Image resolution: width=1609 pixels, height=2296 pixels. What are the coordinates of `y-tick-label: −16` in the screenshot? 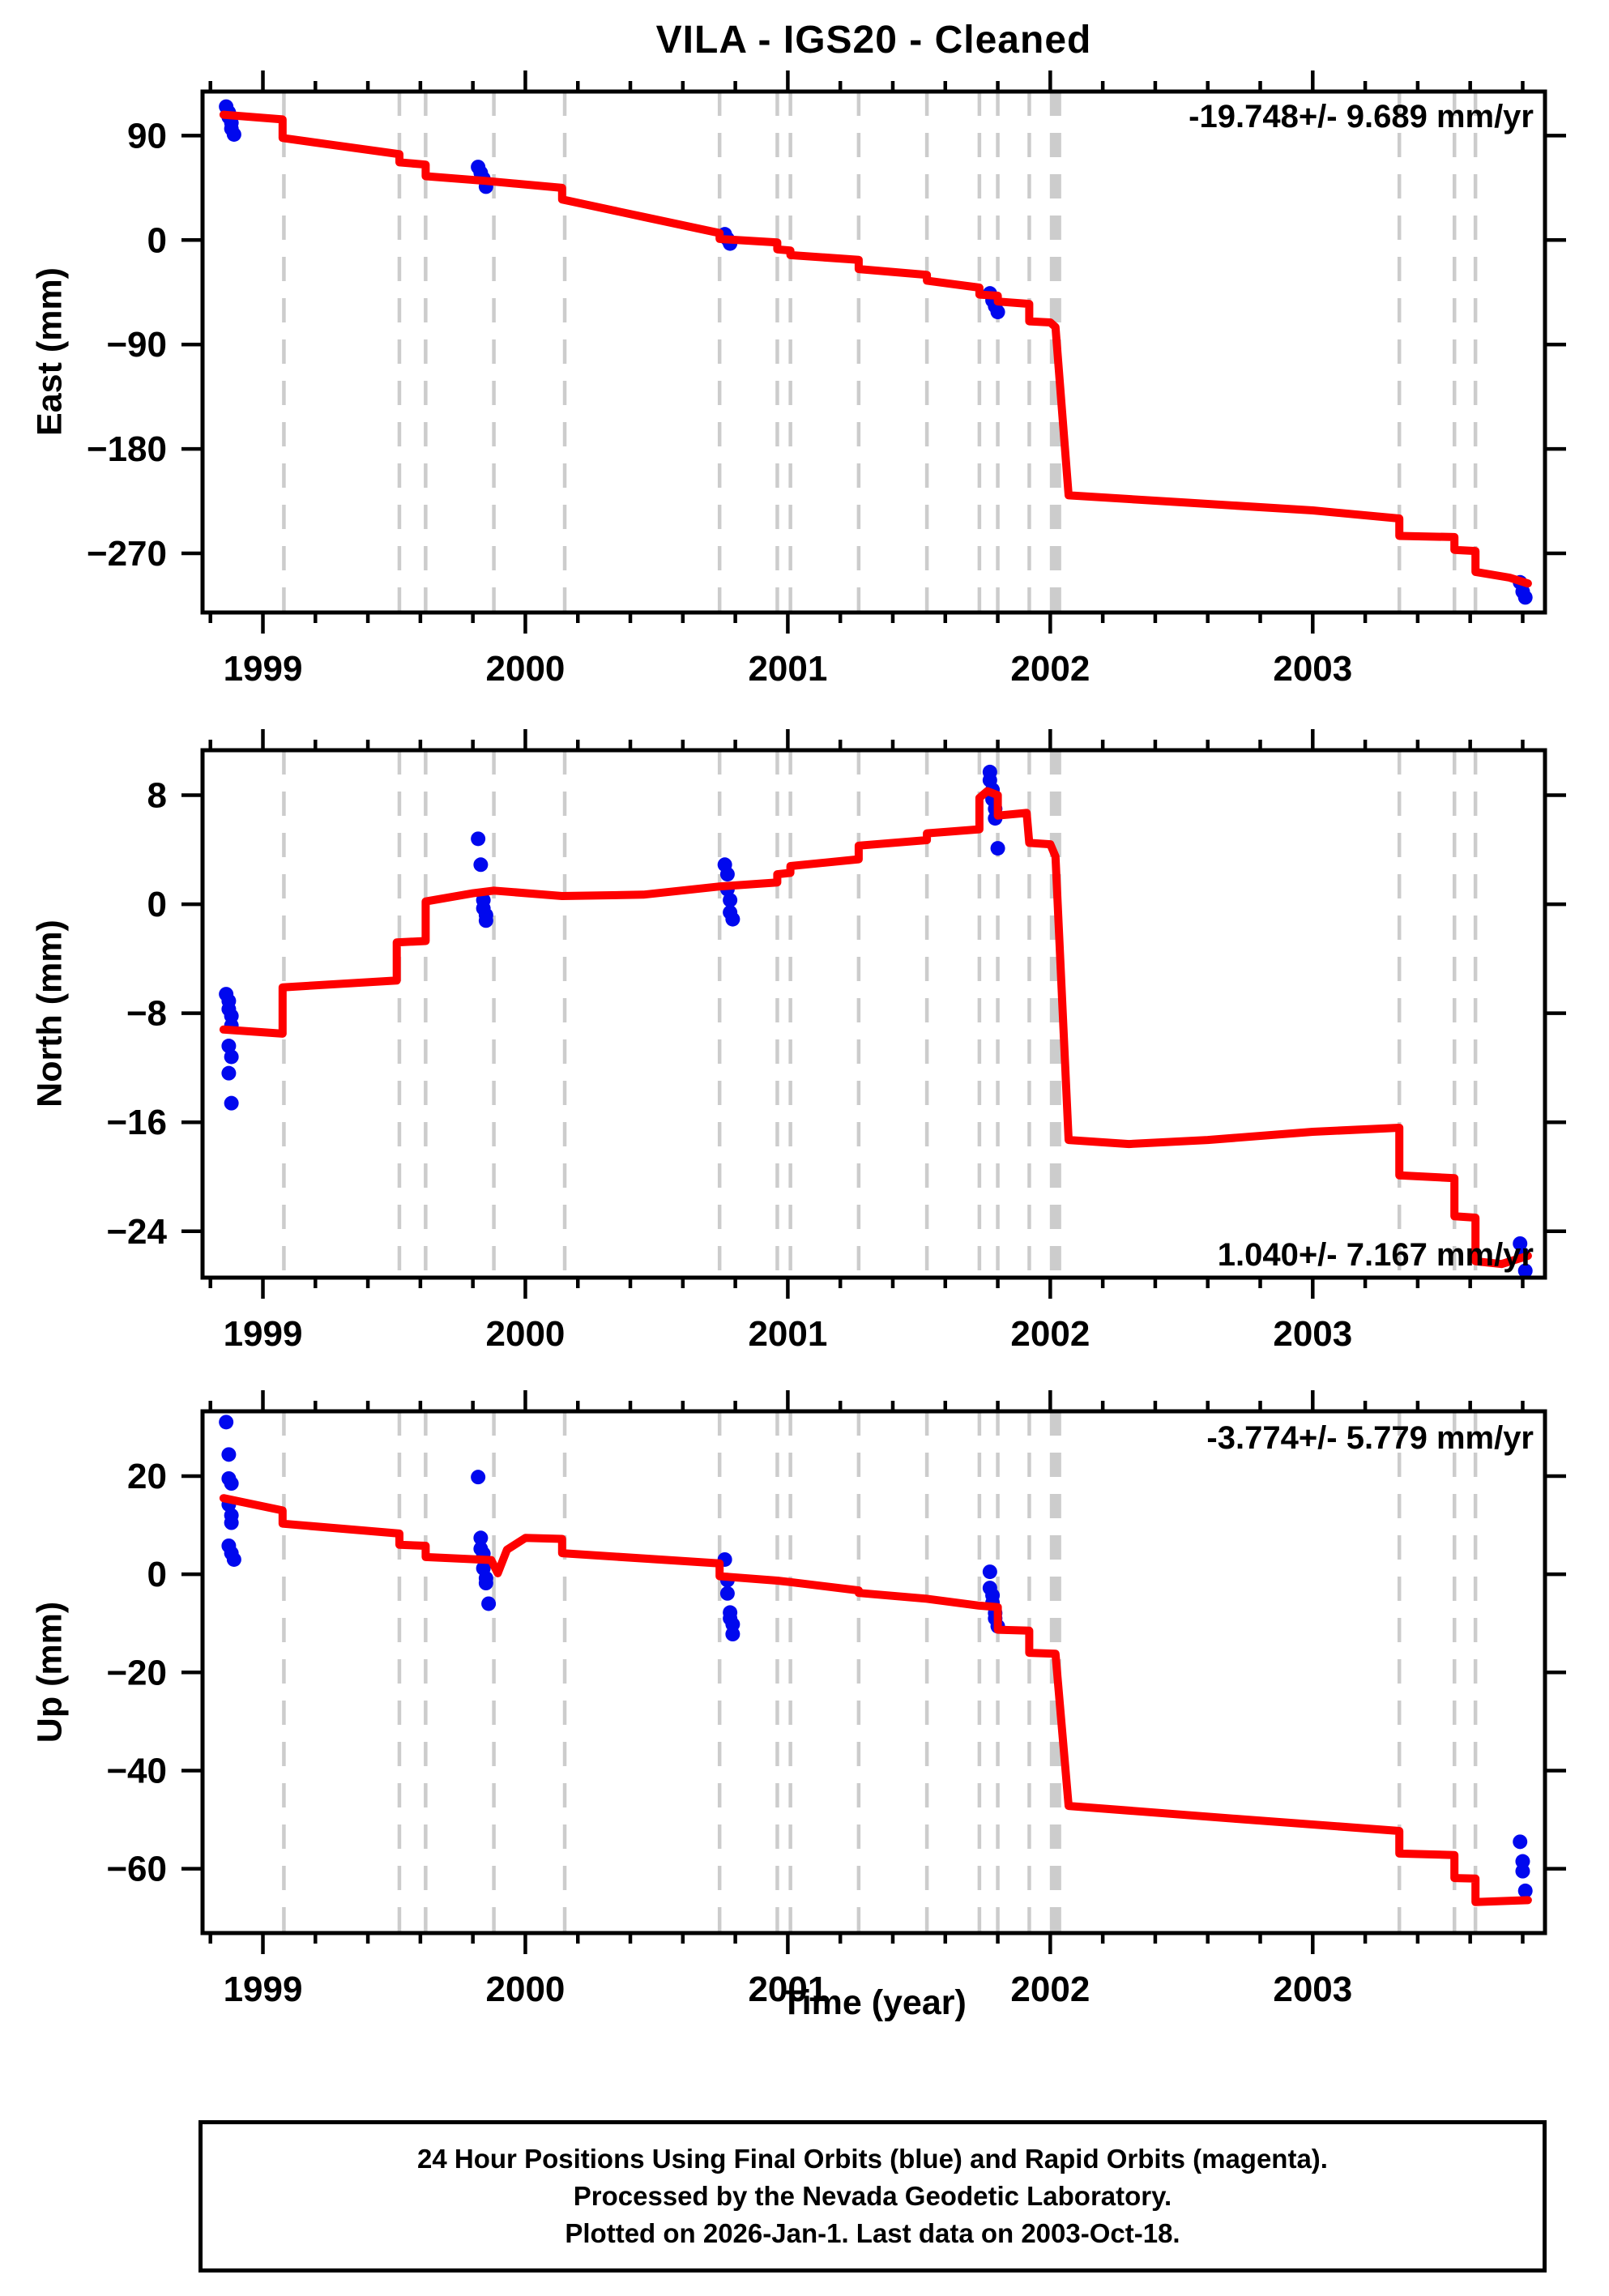 It's located at (136, 1122).